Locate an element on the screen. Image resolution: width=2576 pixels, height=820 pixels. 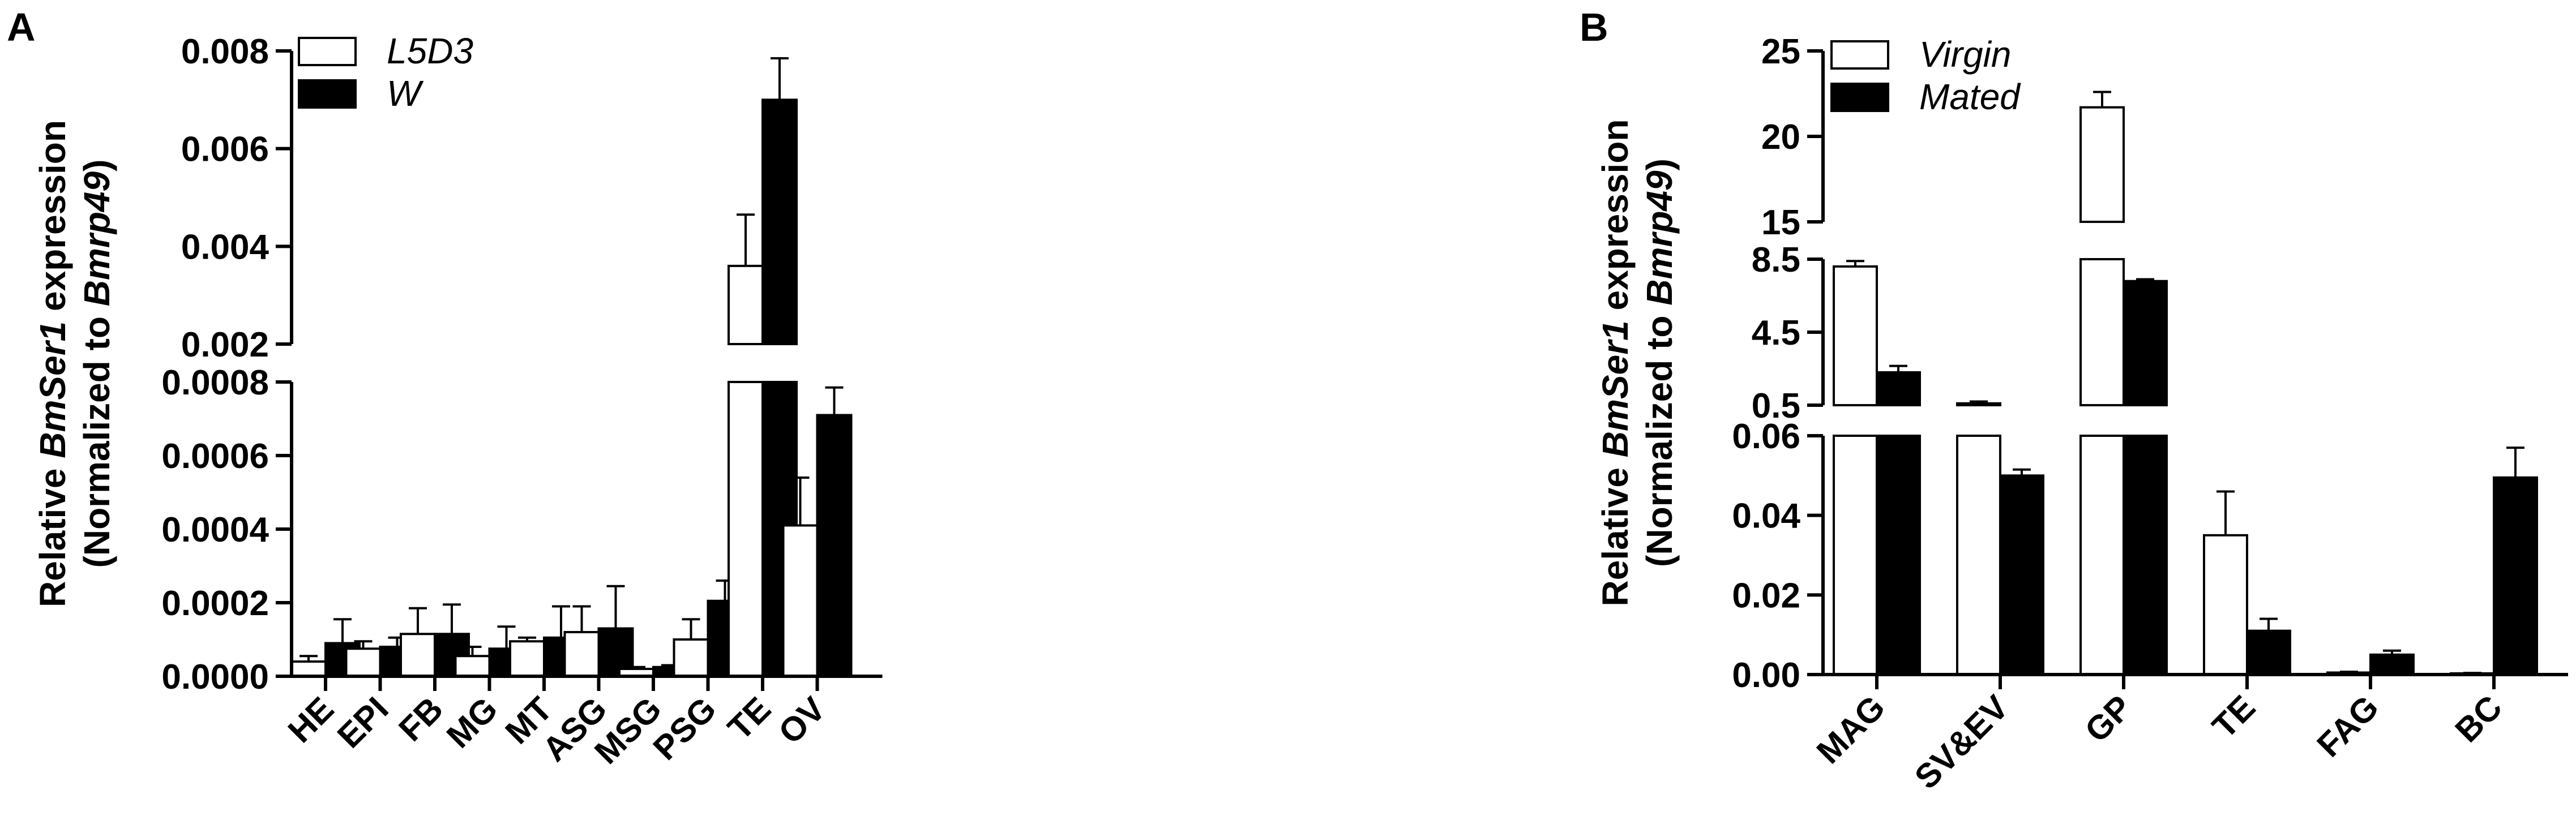
bar-mated-bc is located at coordinates (2515, 576).